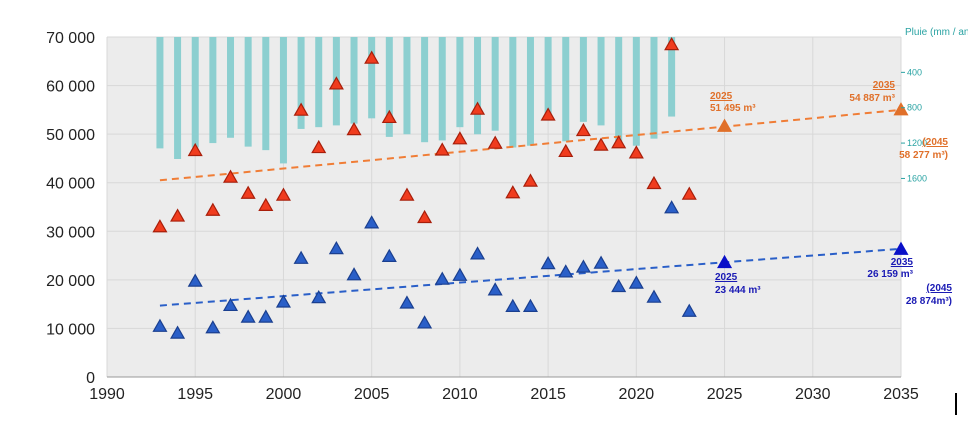  Describe the element at coordinates (956, 404) in the screenshot. I see `edge-mark` at that location.